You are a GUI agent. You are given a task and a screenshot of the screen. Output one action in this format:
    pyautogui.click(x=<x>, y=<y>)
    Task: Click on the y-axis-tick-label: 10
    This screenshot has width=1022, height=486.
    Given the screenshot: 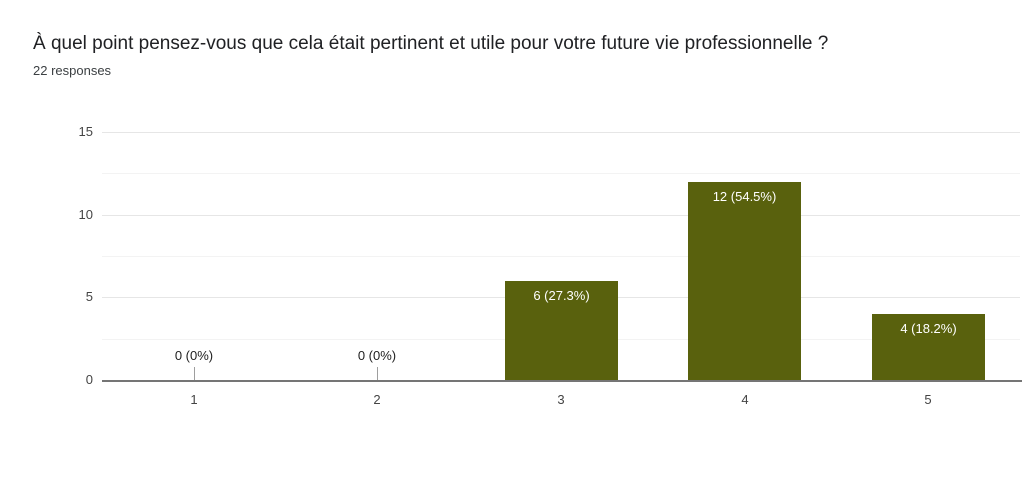 What is the action you would take?
    pyautogui.click(x=85, y=214)
    